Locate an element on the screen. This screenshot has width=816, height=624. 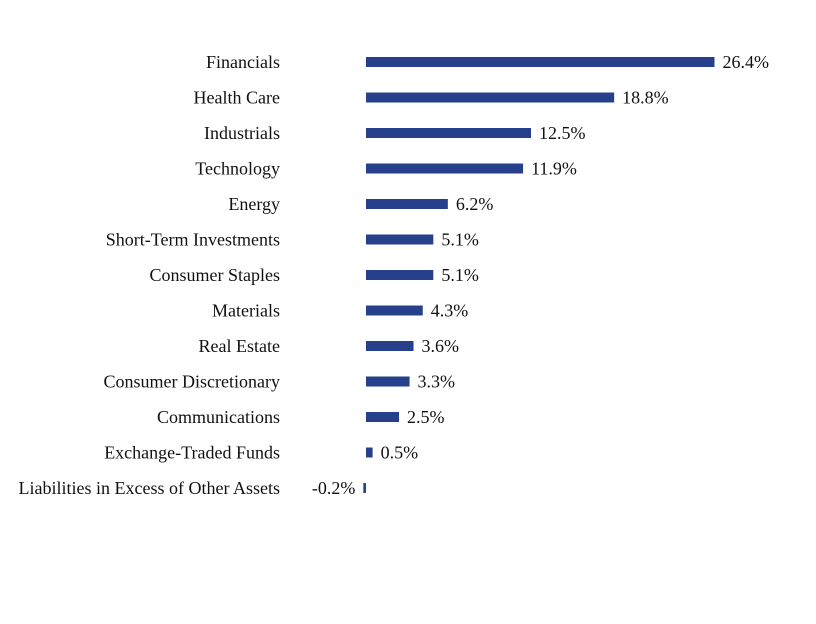
category-label-communications: Communications is located at coordinates (218, 417).